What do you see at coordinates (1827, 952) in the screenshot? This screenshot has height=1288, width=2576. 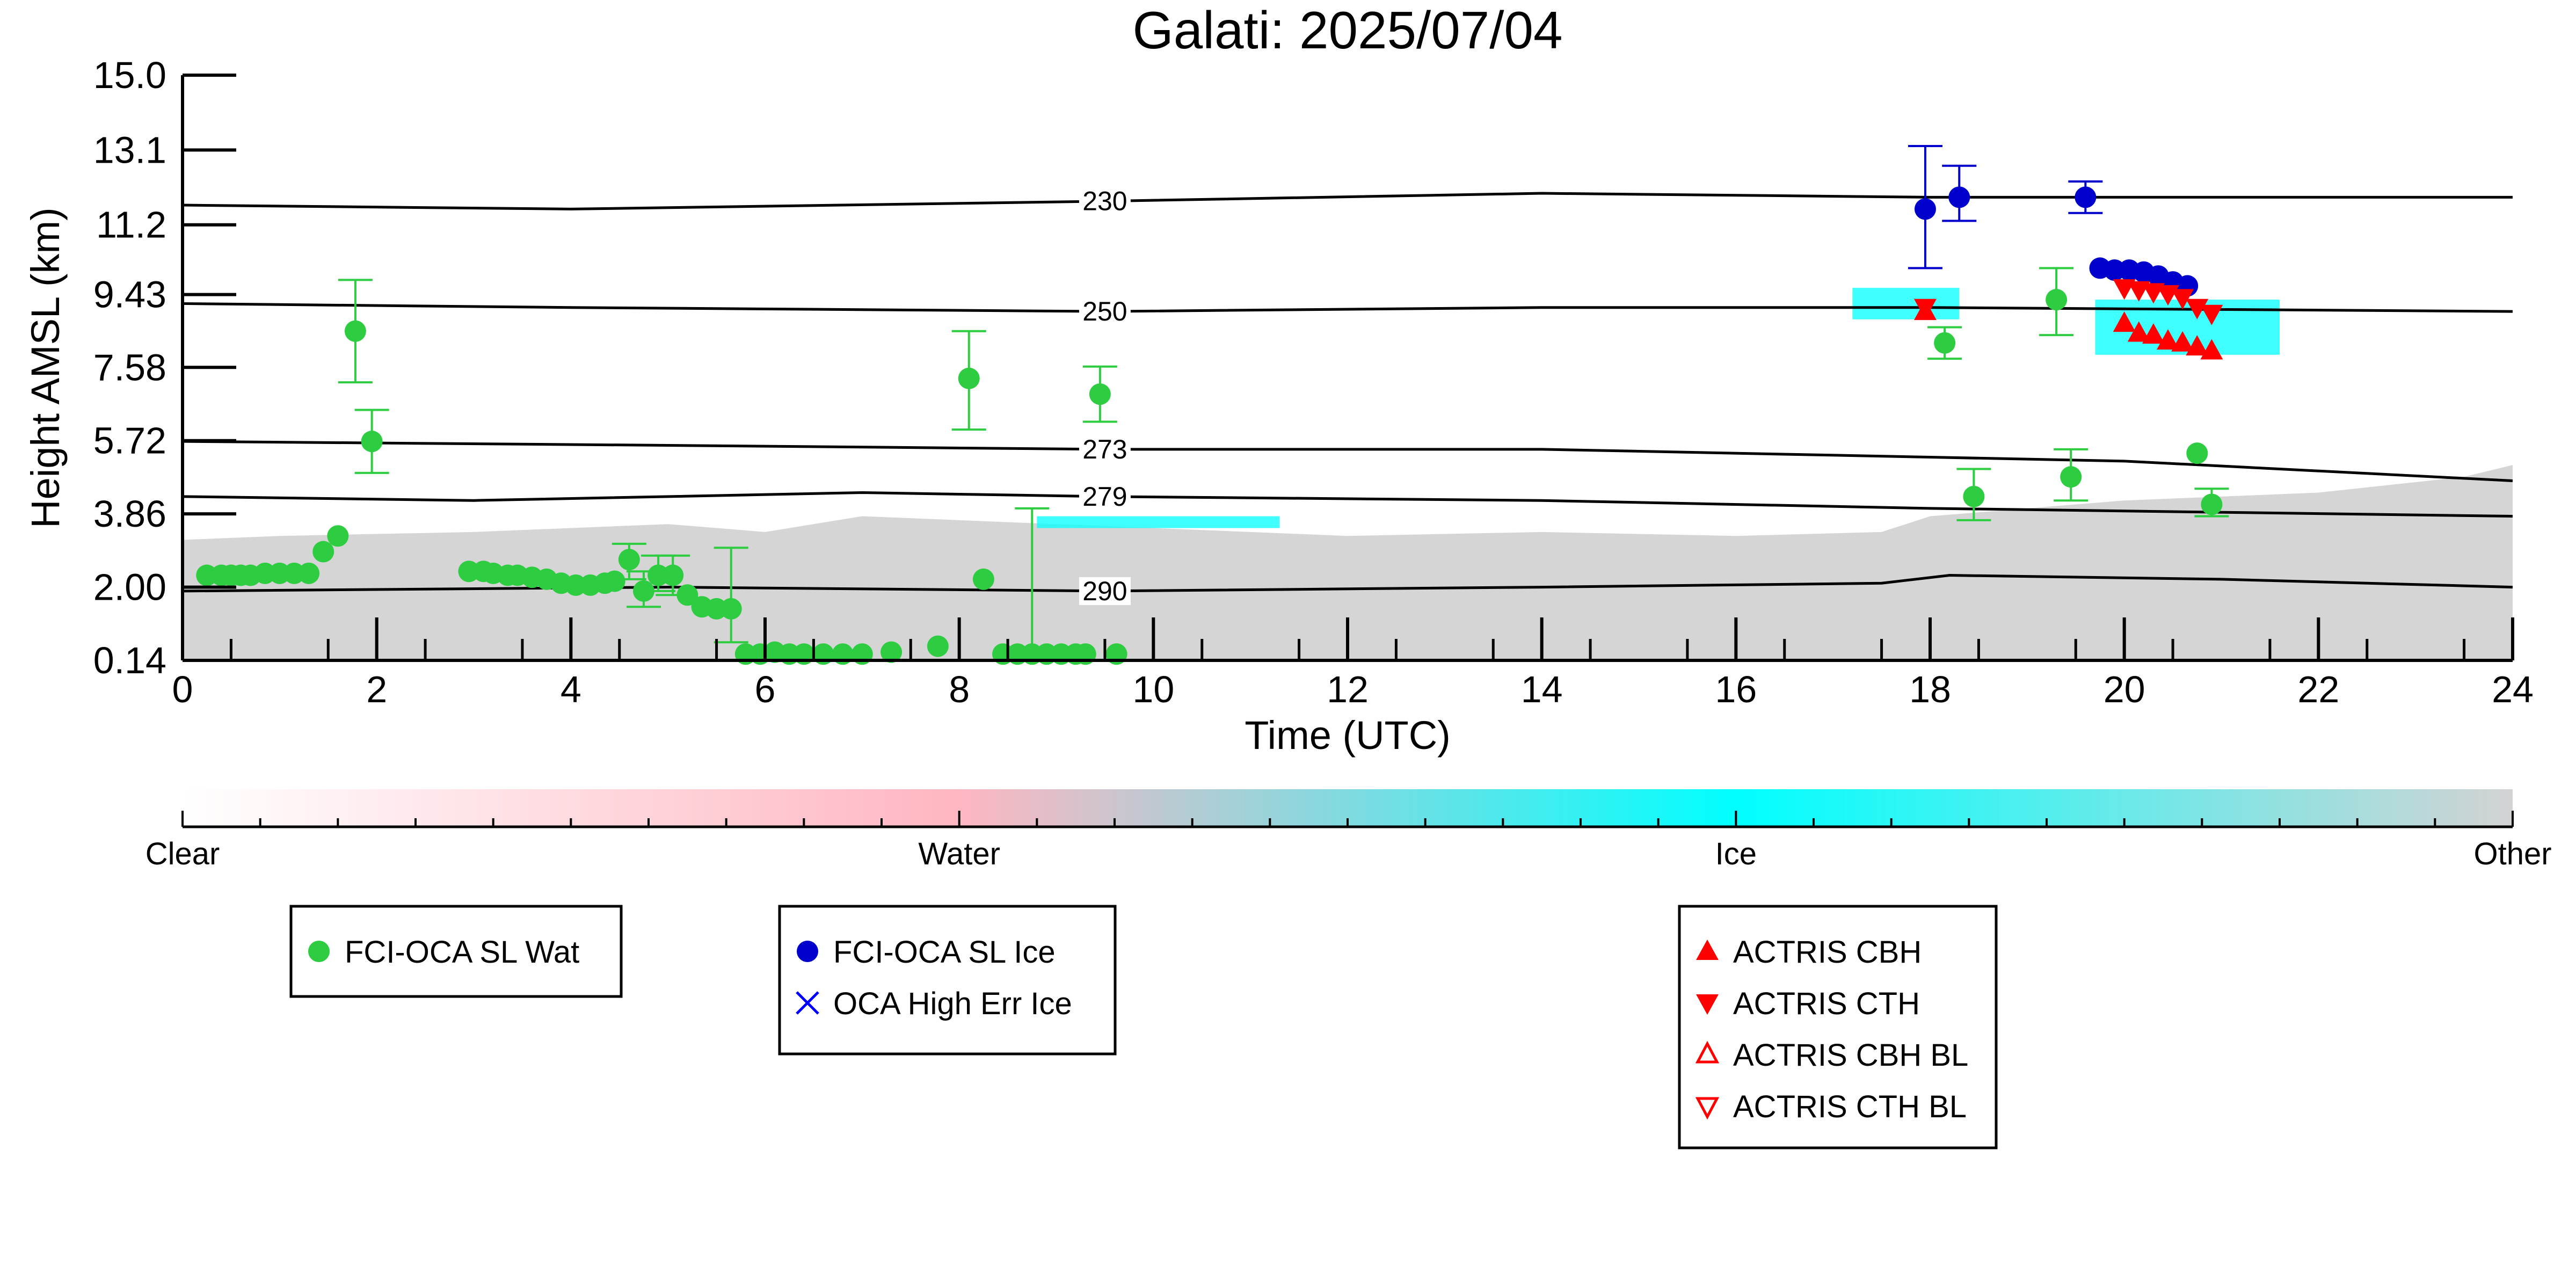 I see `legend-label-actris-cbh: ACTRIS CBH` at bounding box center [1827, 952].